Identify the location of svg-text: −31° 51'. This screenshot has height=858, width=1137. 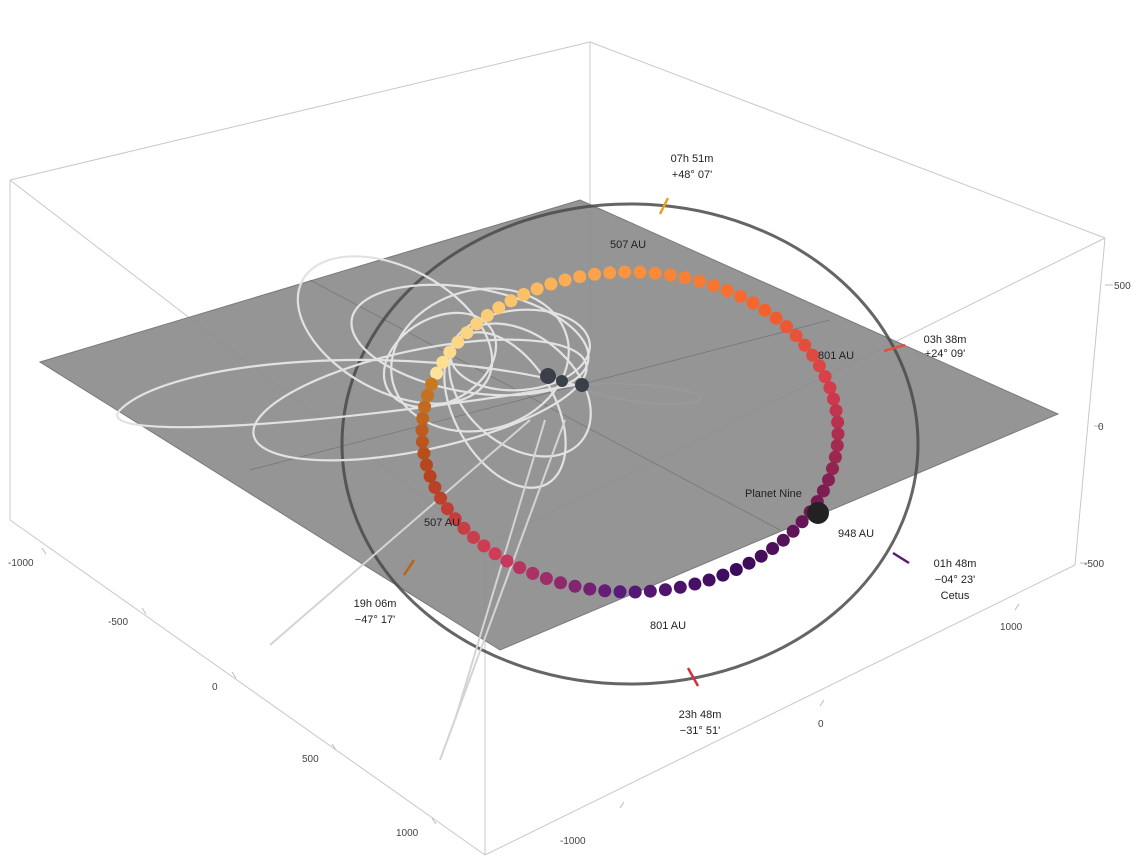
(700, 731).